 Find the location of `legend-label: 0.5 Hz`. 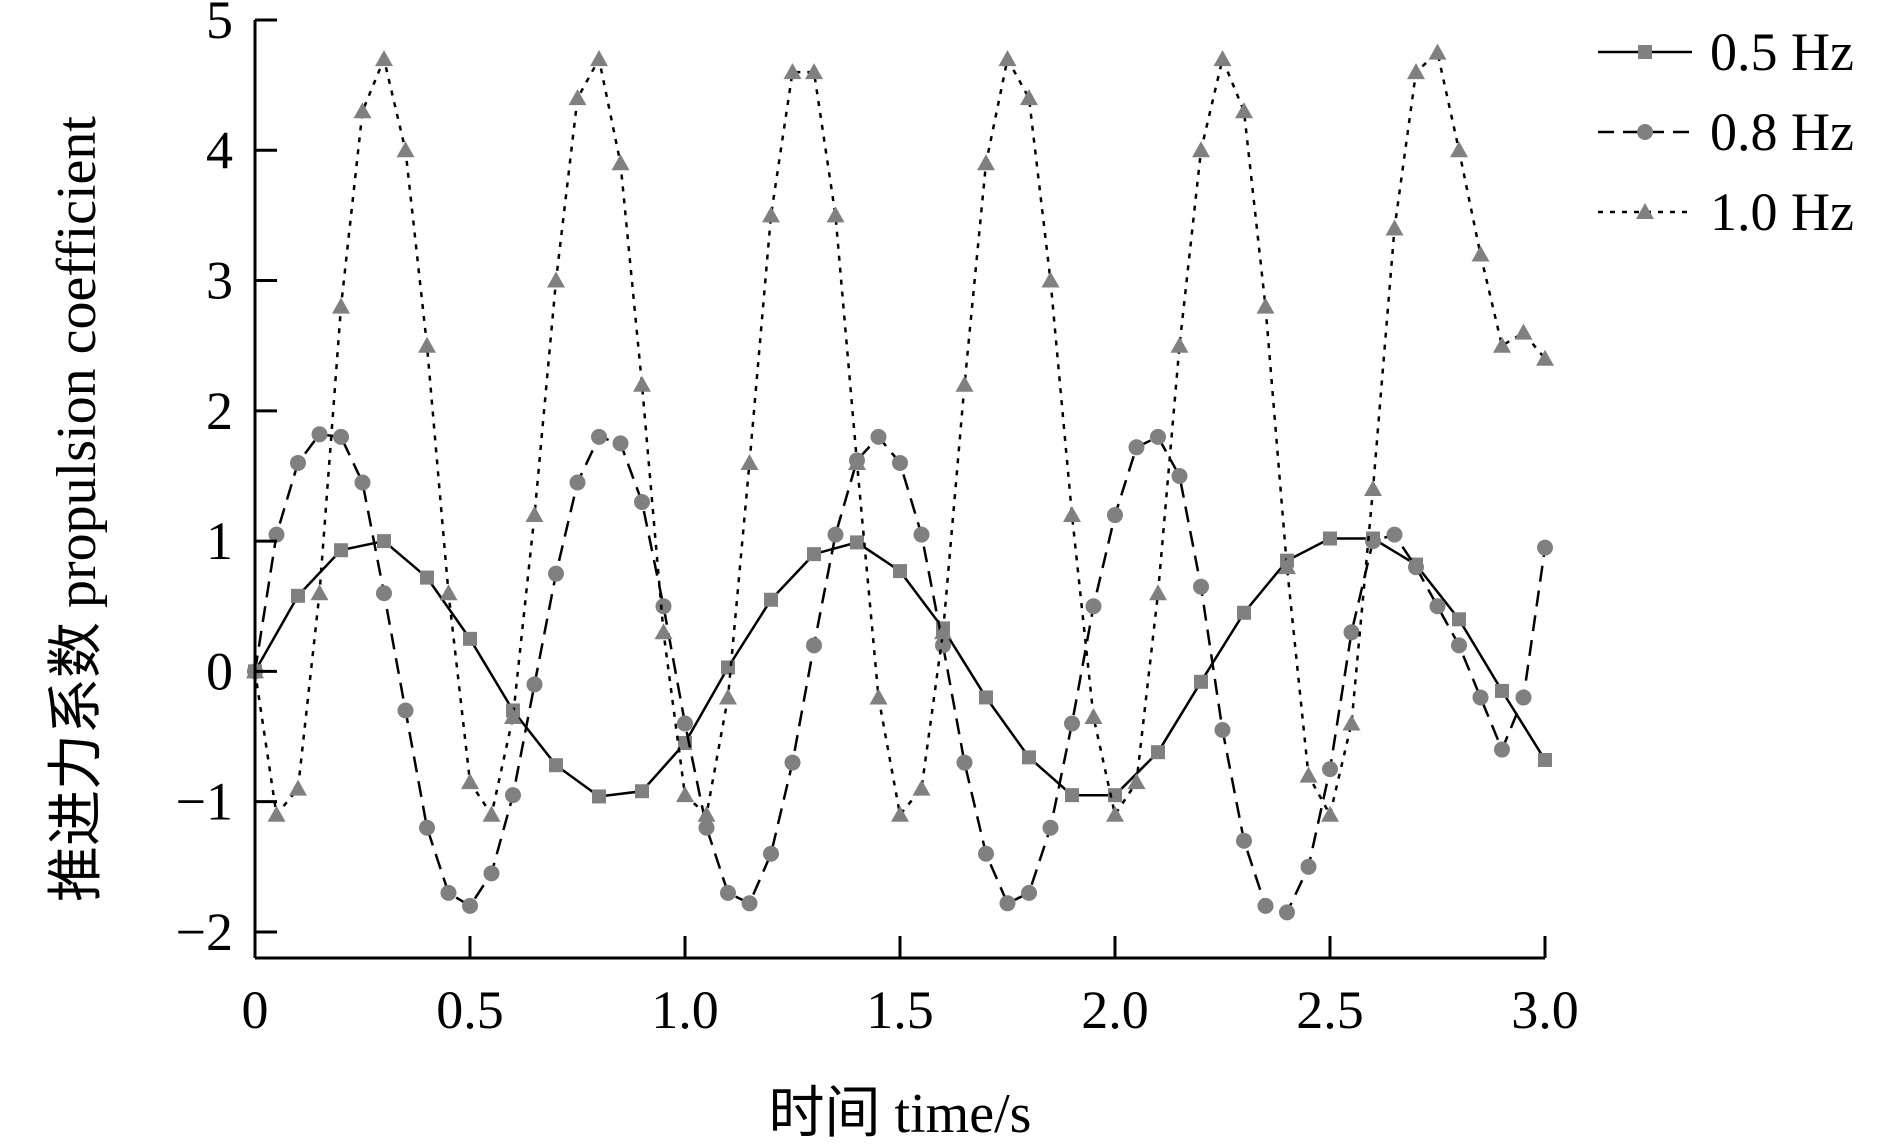

legend-label: 0.5 Hz is located at coordinates (1782, 52).